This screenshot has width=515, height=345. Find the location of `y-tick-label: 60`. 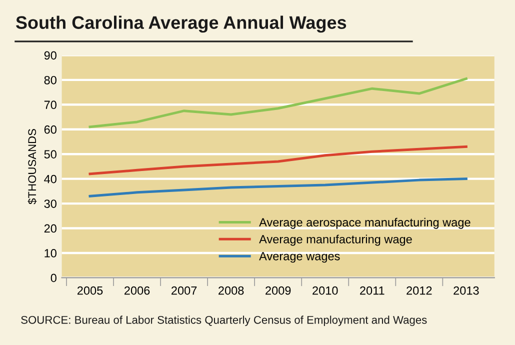

y-tick-label: 60 is located at coordinates (50, 129).